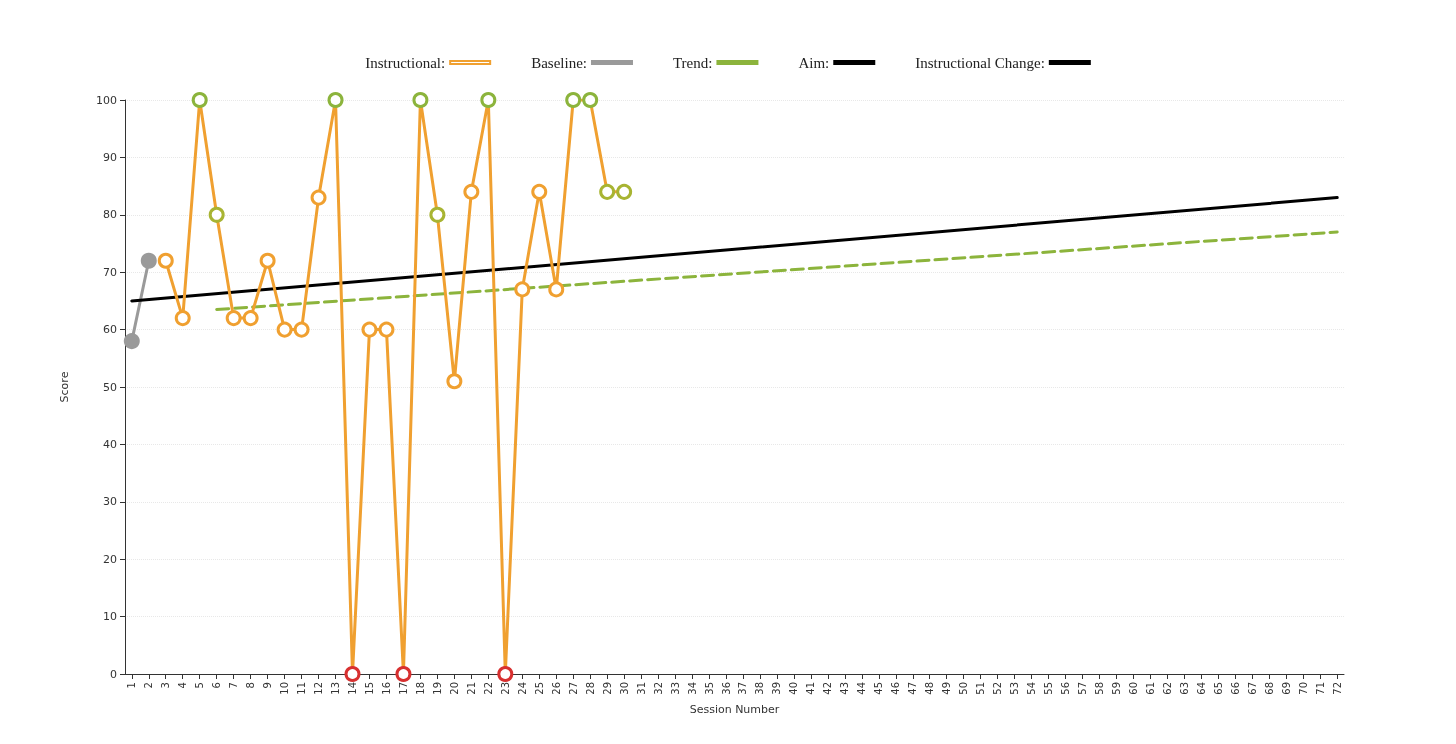  What do you see at coordinates (1252, 688) in the screenshot?
I see `x-tick-label: 67` at bounding box center [1252, 688].